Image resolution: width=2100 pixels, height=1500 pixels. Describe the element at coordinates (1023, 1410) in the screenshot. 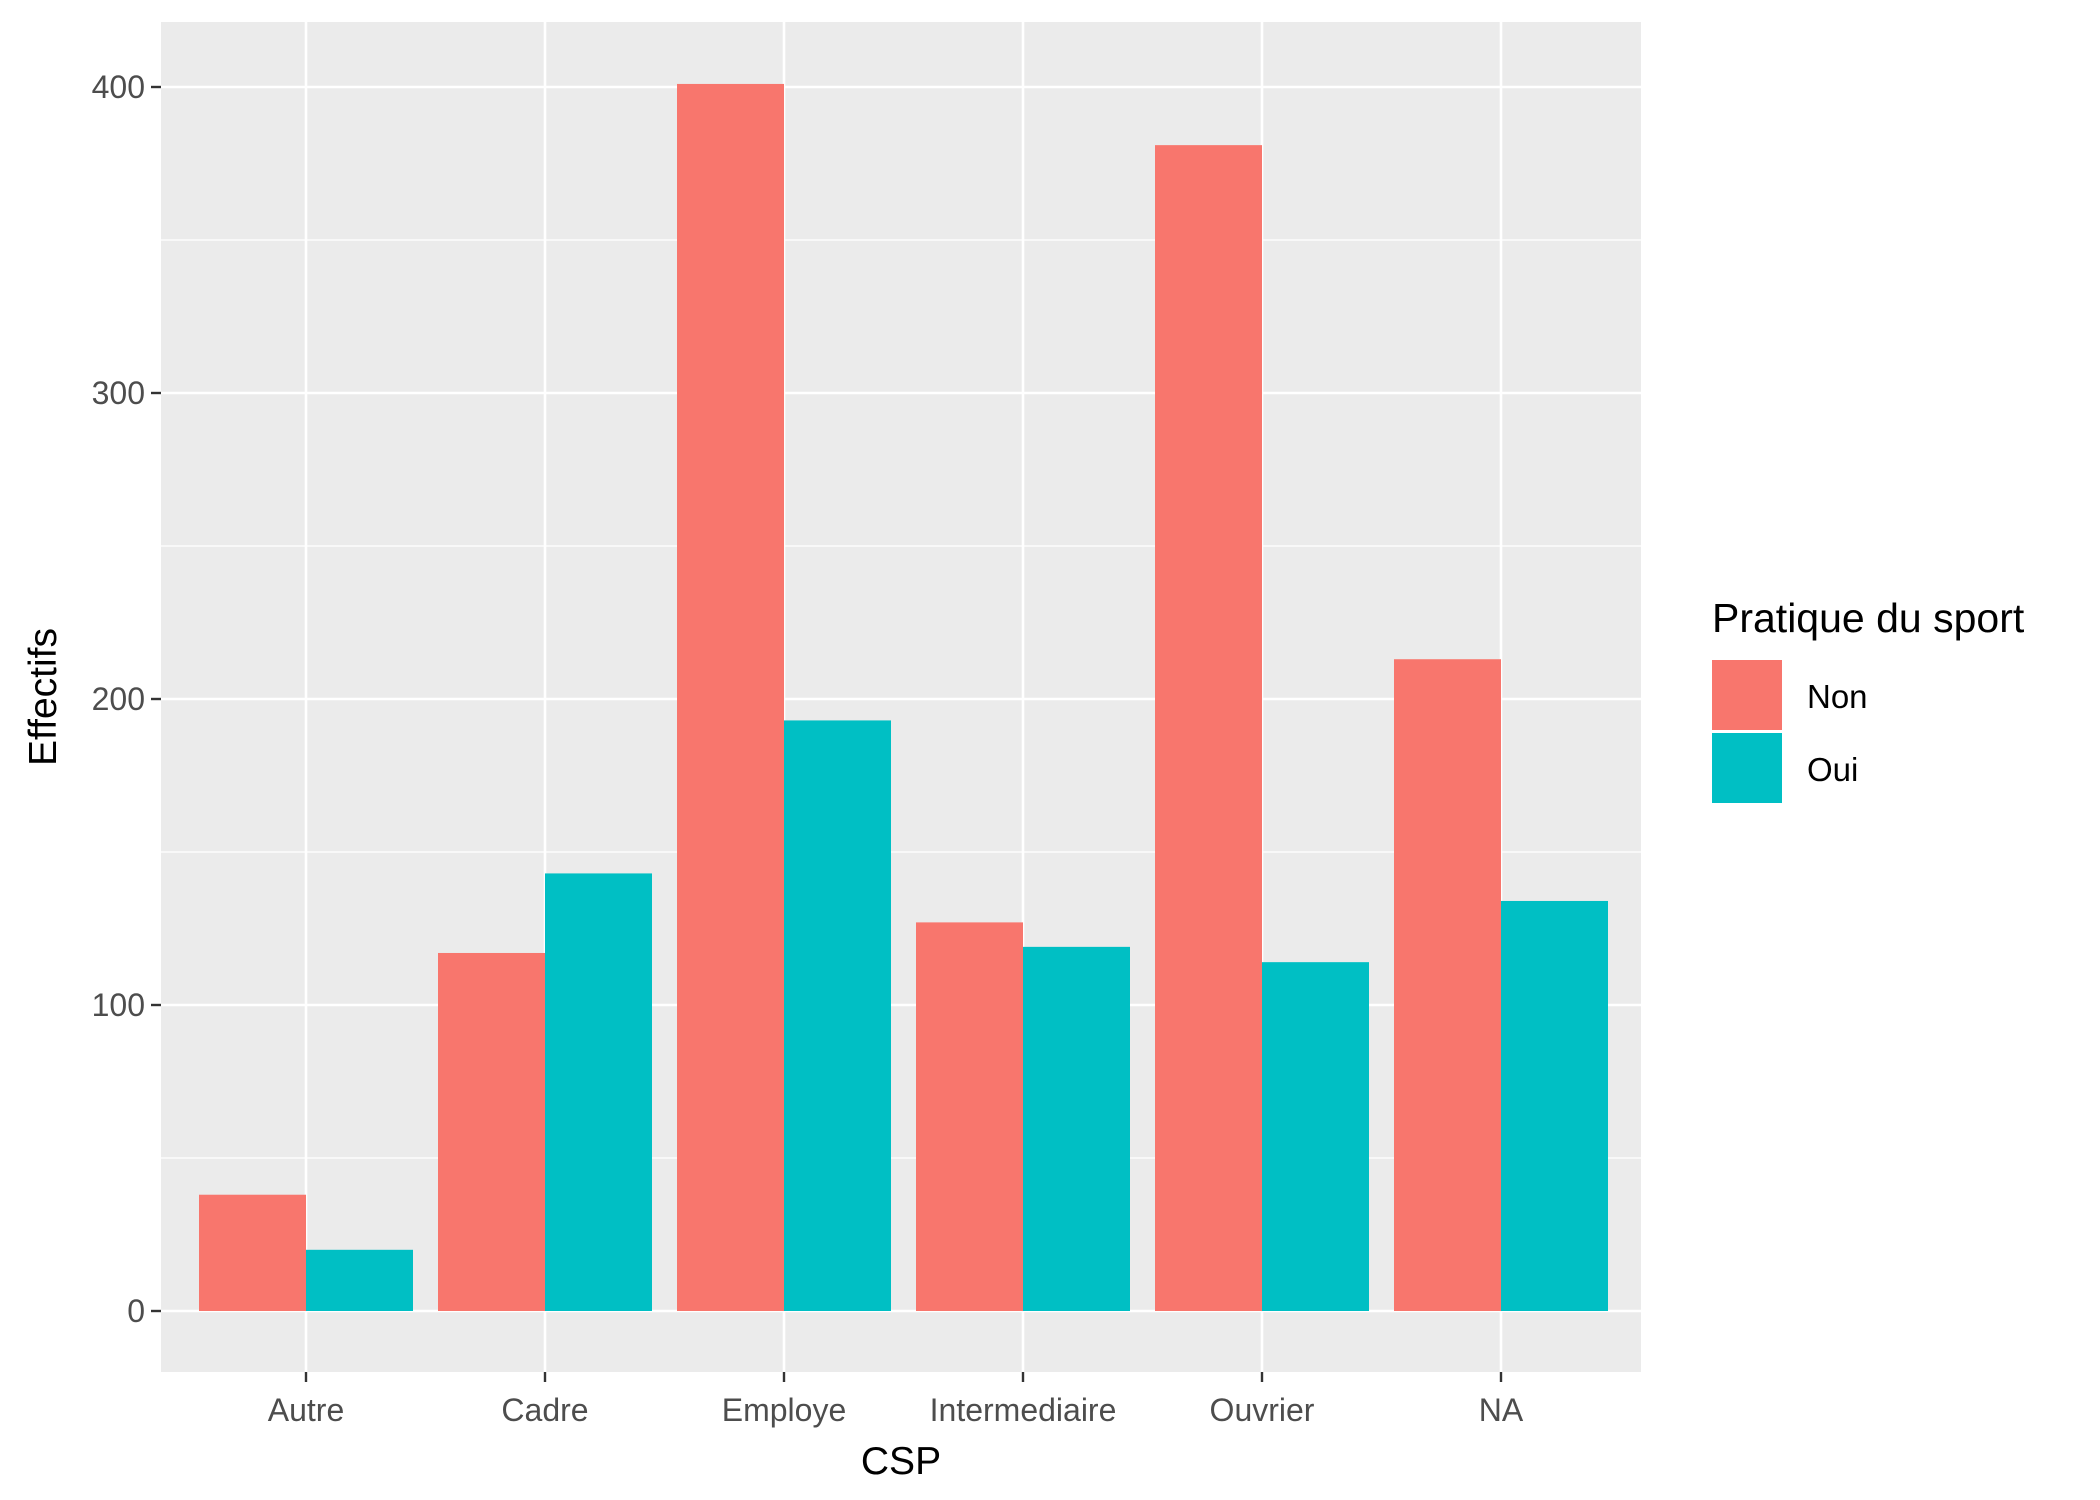

I see `x-tick-label: Intermediaire` at that location.